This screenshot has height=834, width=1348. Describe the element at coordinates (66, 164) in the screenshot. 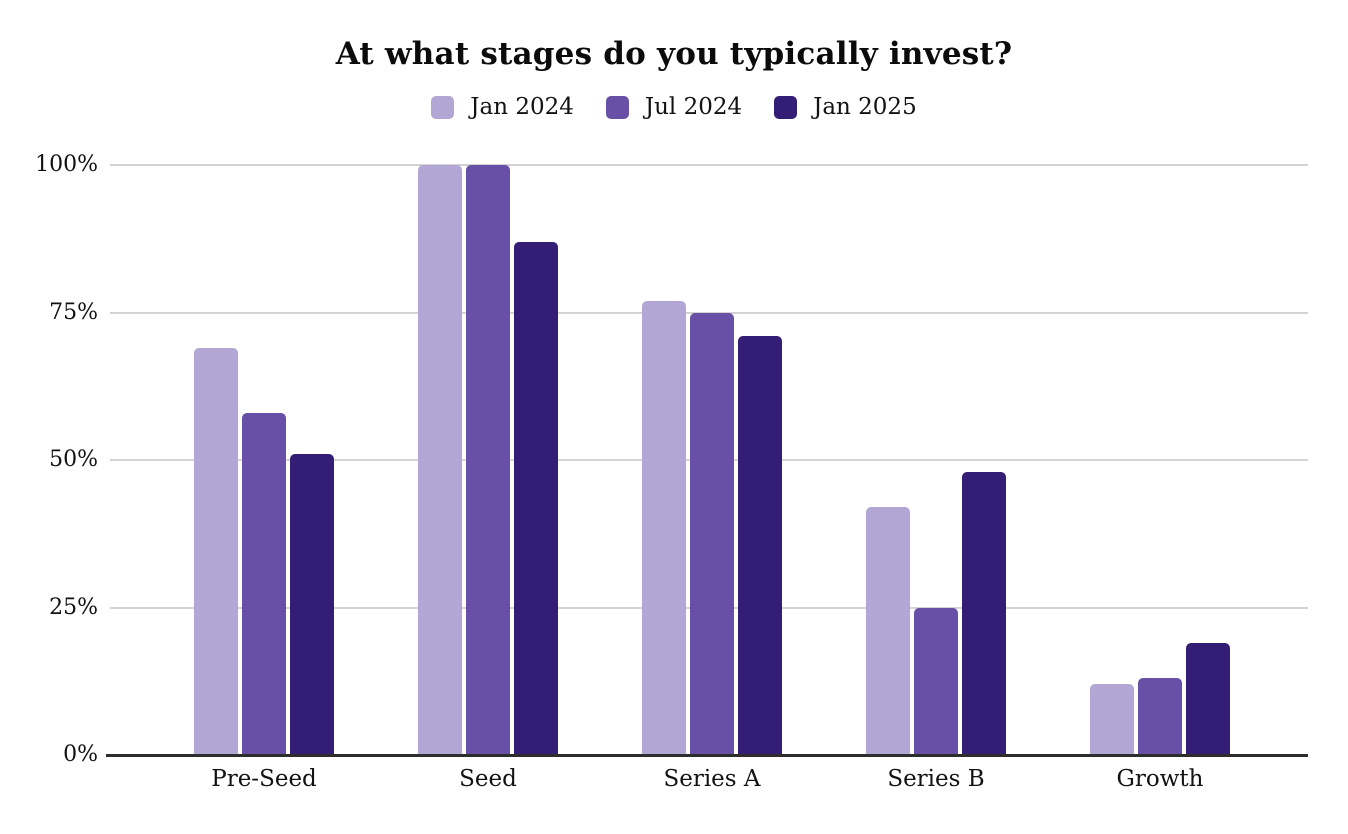

I see `y-tick-label-100: 100%` at that location.